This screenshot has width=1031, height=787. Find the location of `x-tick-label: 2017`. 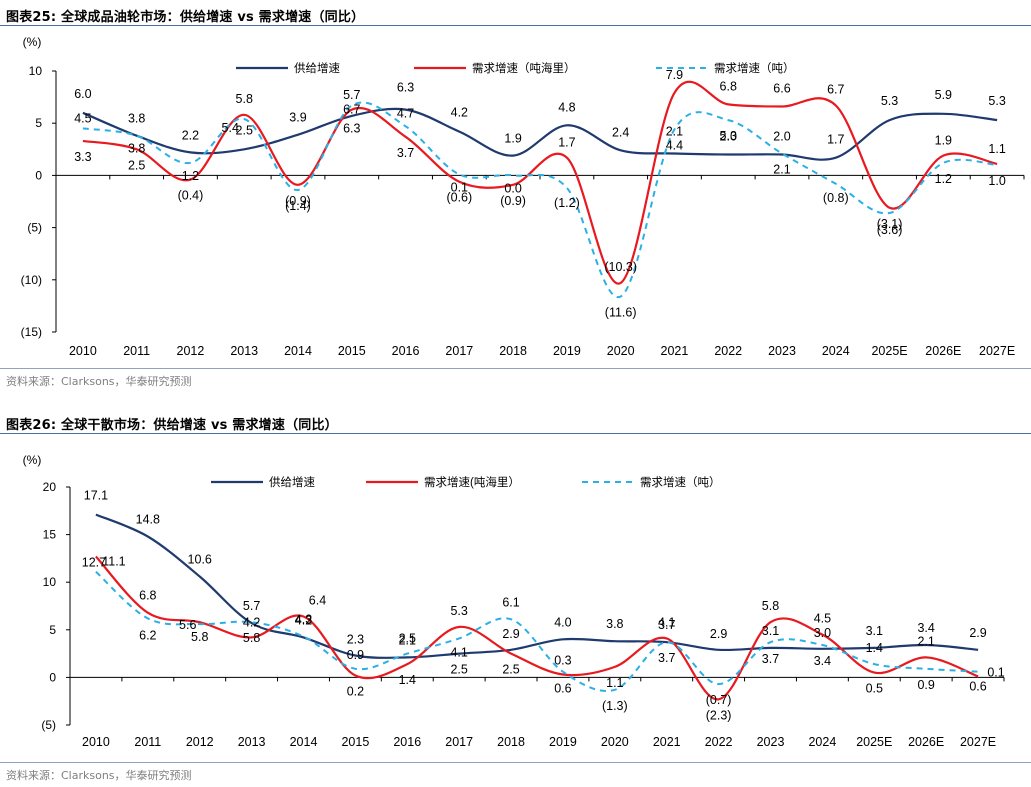

x-tick-label: 2017 is located at coordinates (459, 742).